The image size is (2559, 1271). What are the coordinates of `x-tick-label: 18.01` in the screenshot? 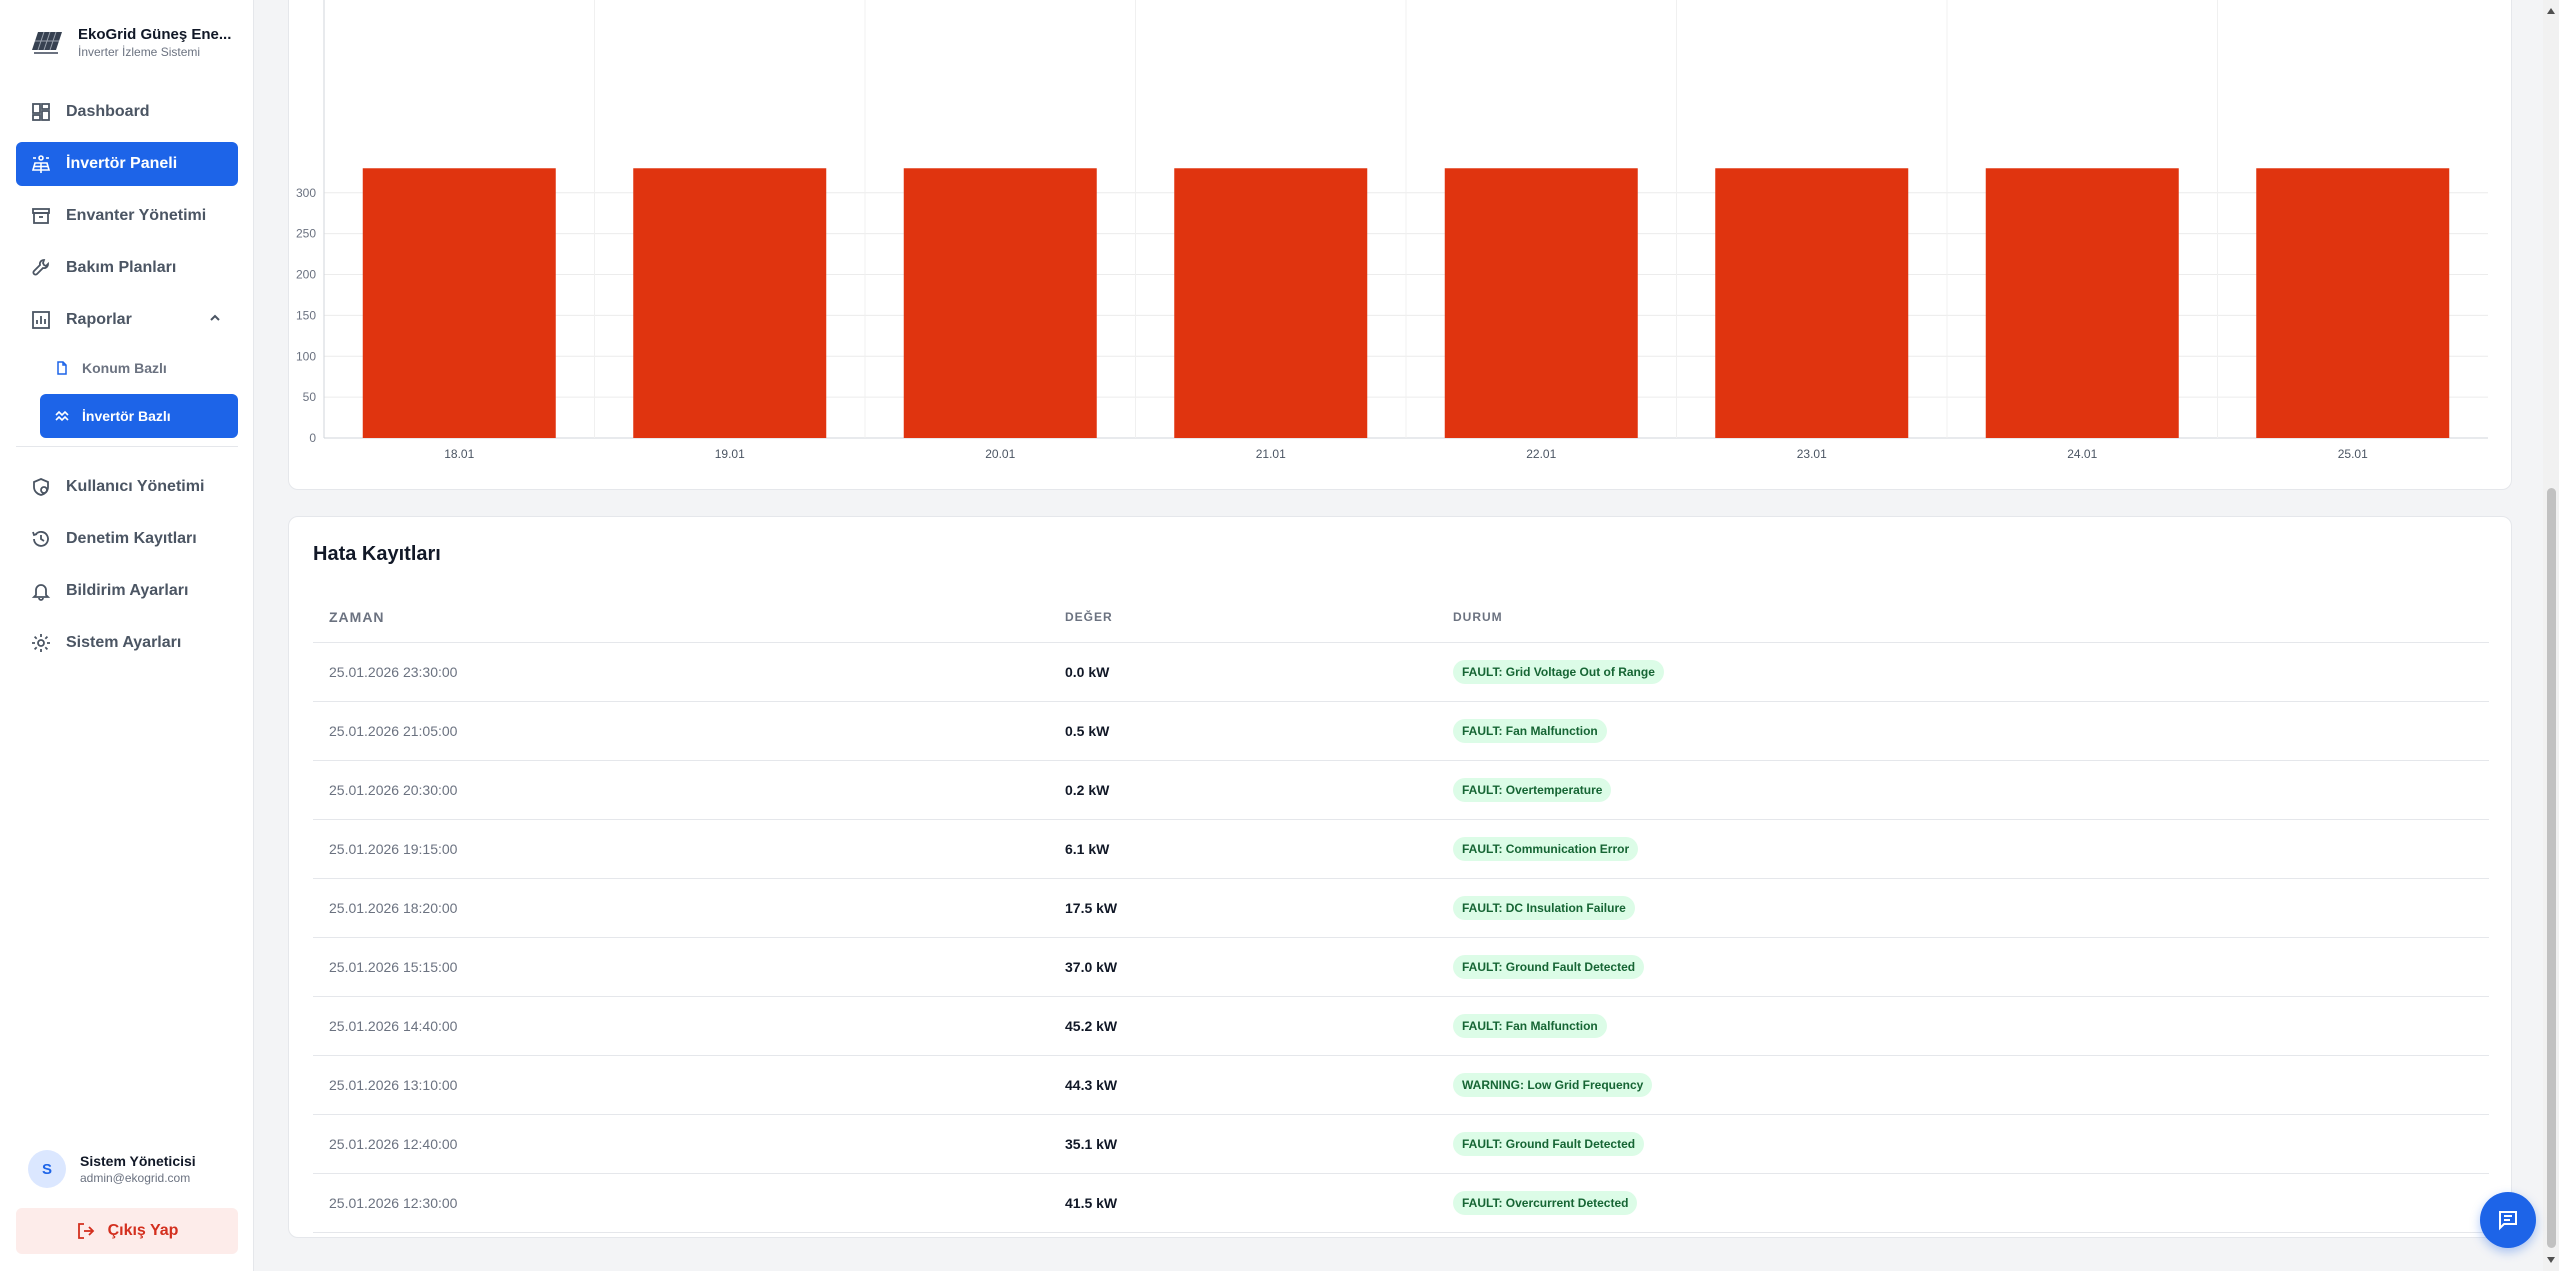 It's located at (459, 454).